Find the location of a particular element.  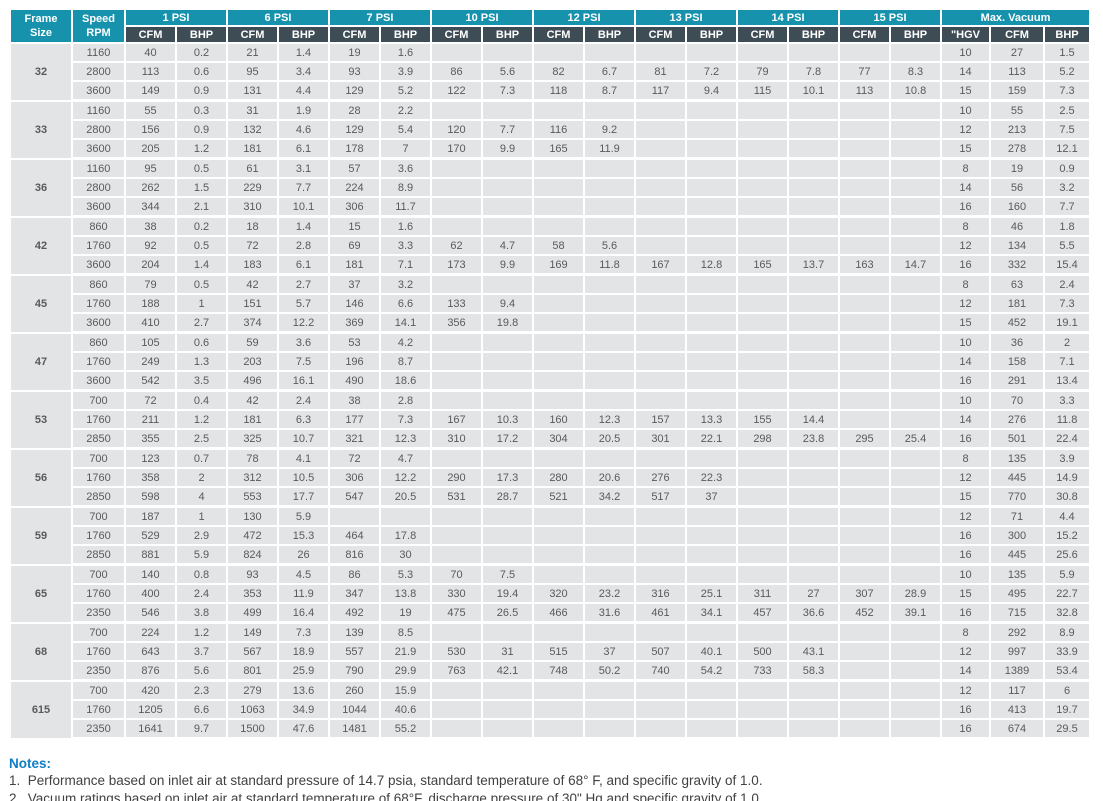

data-cell-0: 113 is located at coordinates (150, 71).